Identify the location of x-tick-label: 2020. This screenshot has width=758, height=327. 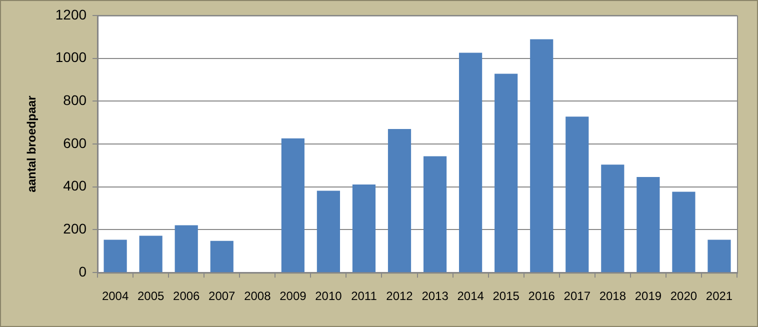
(684, 296).